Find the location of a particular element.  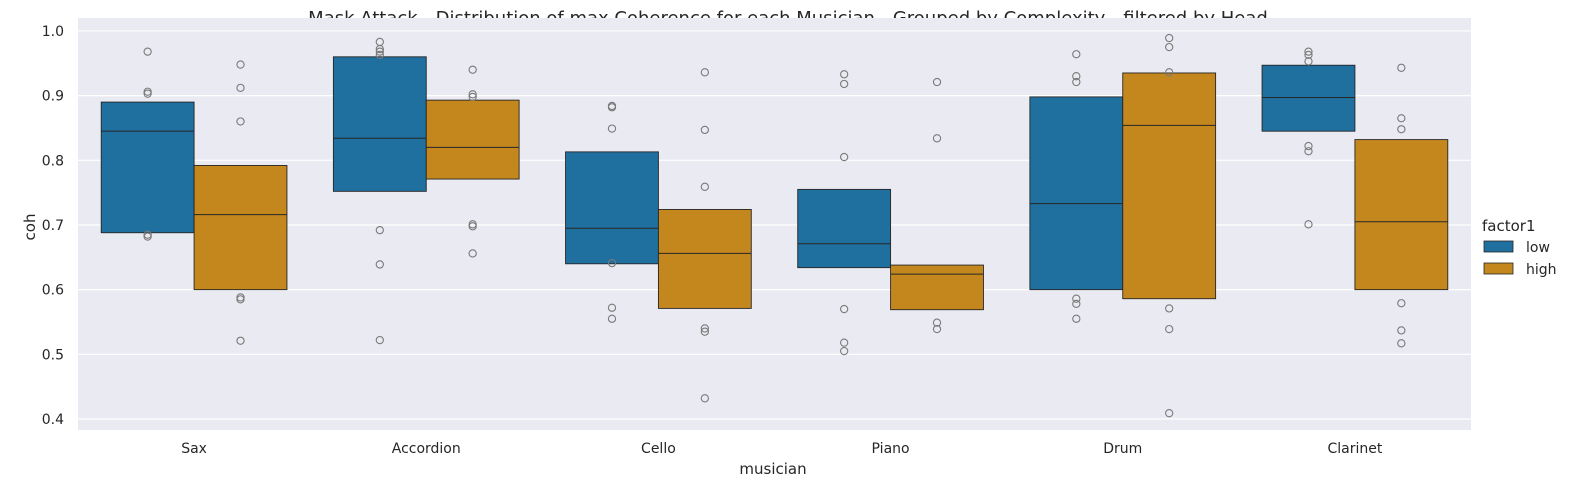

y-tick-label: 0.9 is located at coordinates (53, 97).